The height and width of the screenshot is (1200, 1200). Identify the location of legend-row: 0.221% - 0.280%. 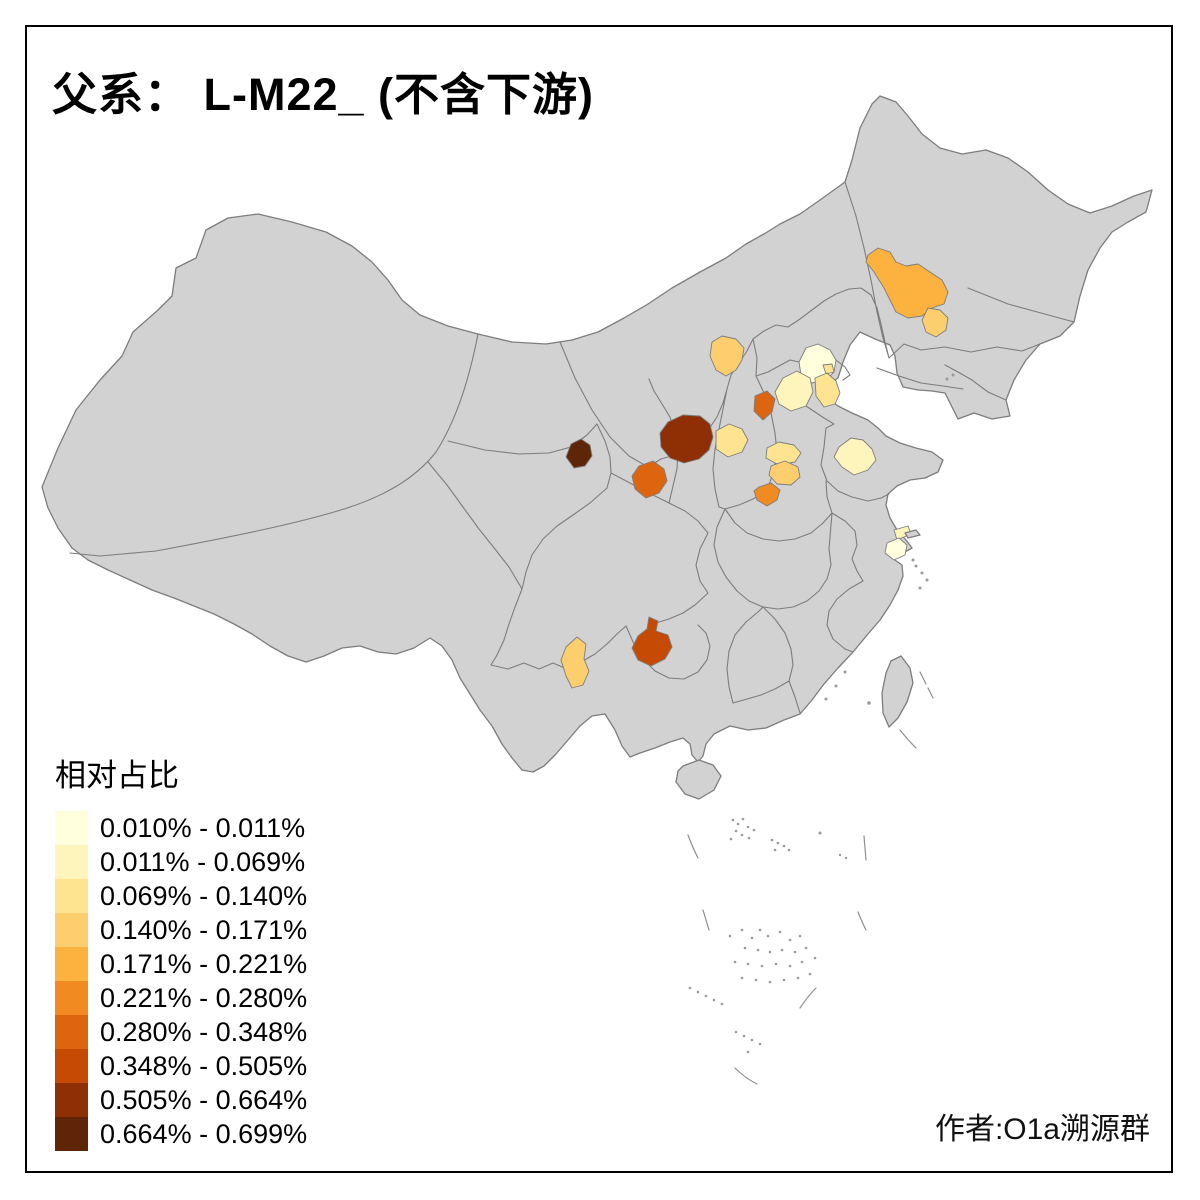
(181, 998).